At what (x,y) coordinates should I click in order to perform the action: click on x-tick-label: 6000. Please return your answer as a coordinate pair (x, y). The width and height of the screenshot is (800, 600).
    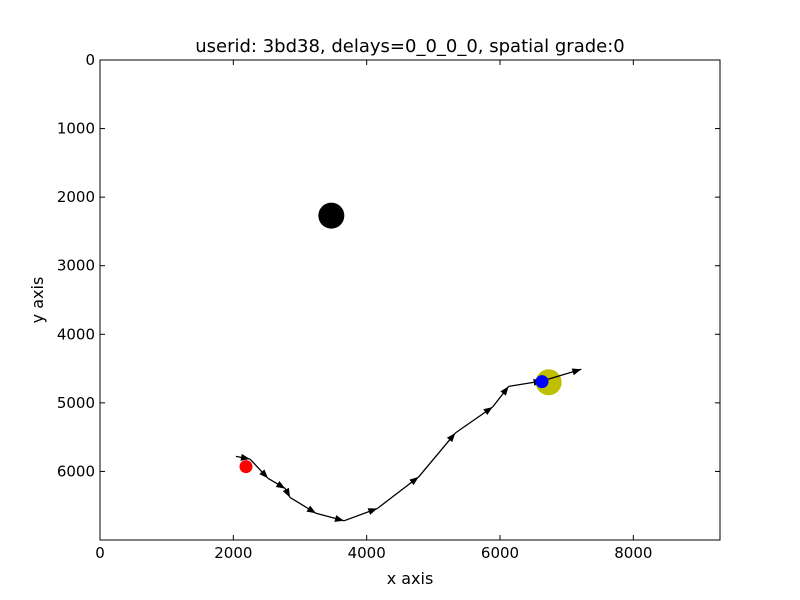
    Looking at the image, I should click on (500, 553).